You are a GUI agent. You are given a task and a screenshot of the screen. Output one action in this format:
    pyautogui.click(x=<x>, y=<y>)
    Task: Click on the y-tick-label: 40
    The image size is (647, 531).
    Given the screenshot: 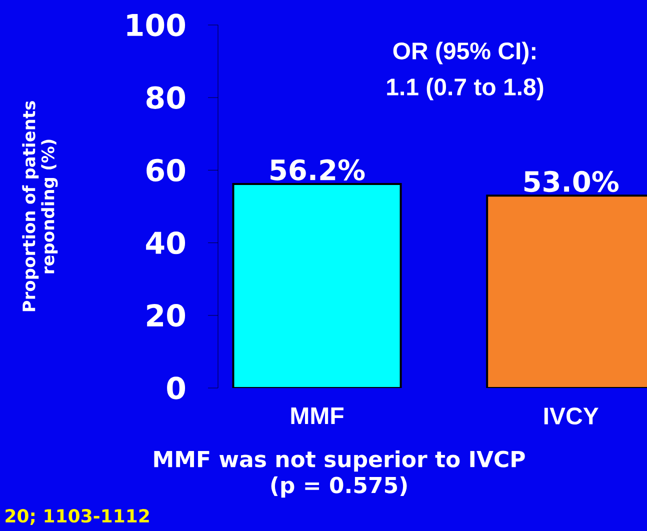 What is the action you would take?
    pyautogui.click(x=166, y=242)
    